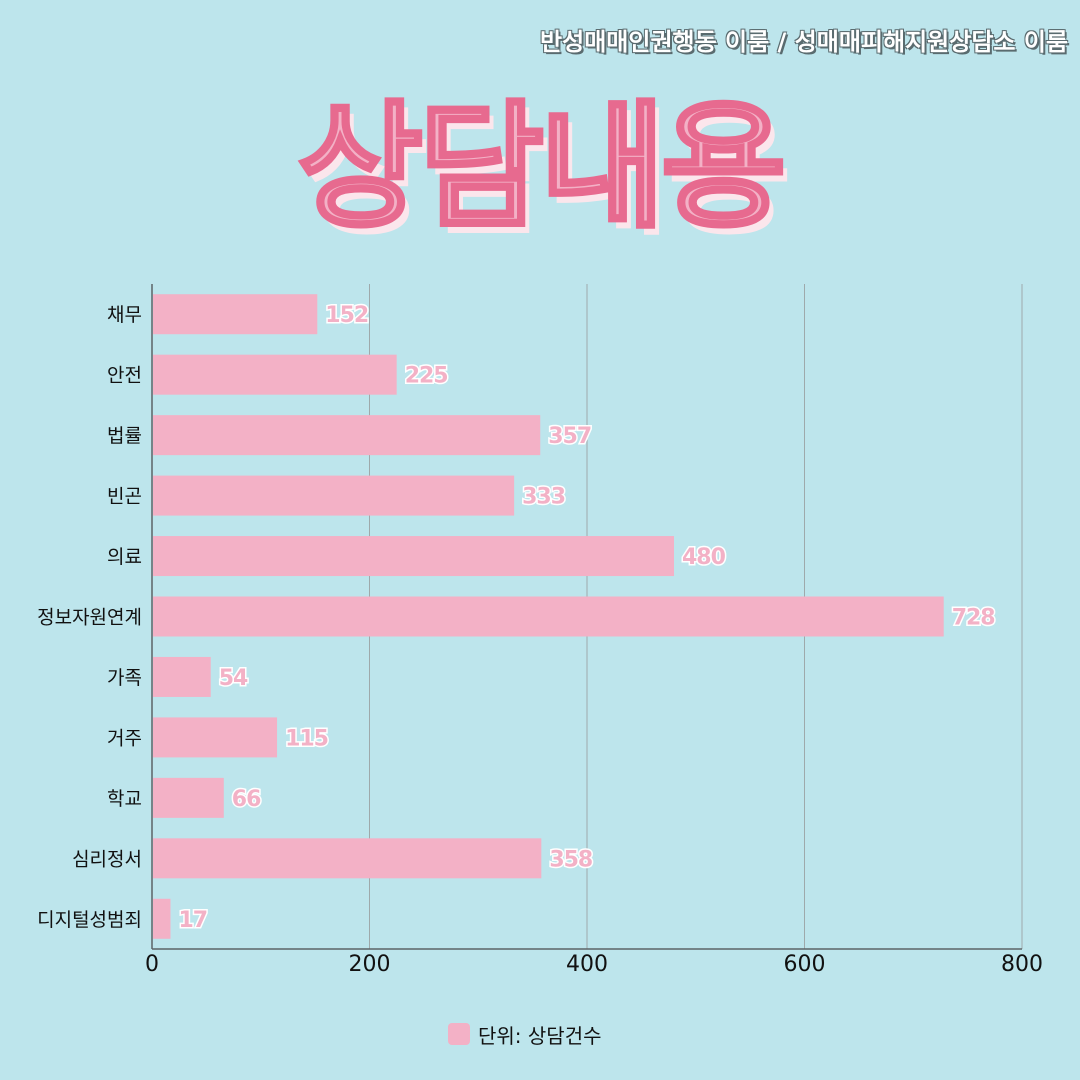 This screenshot has height=1080, width=1080. Describe the element at coordinates (124, 497) in the screenshot. I see `y-tick-label: 빈곤` at that location.